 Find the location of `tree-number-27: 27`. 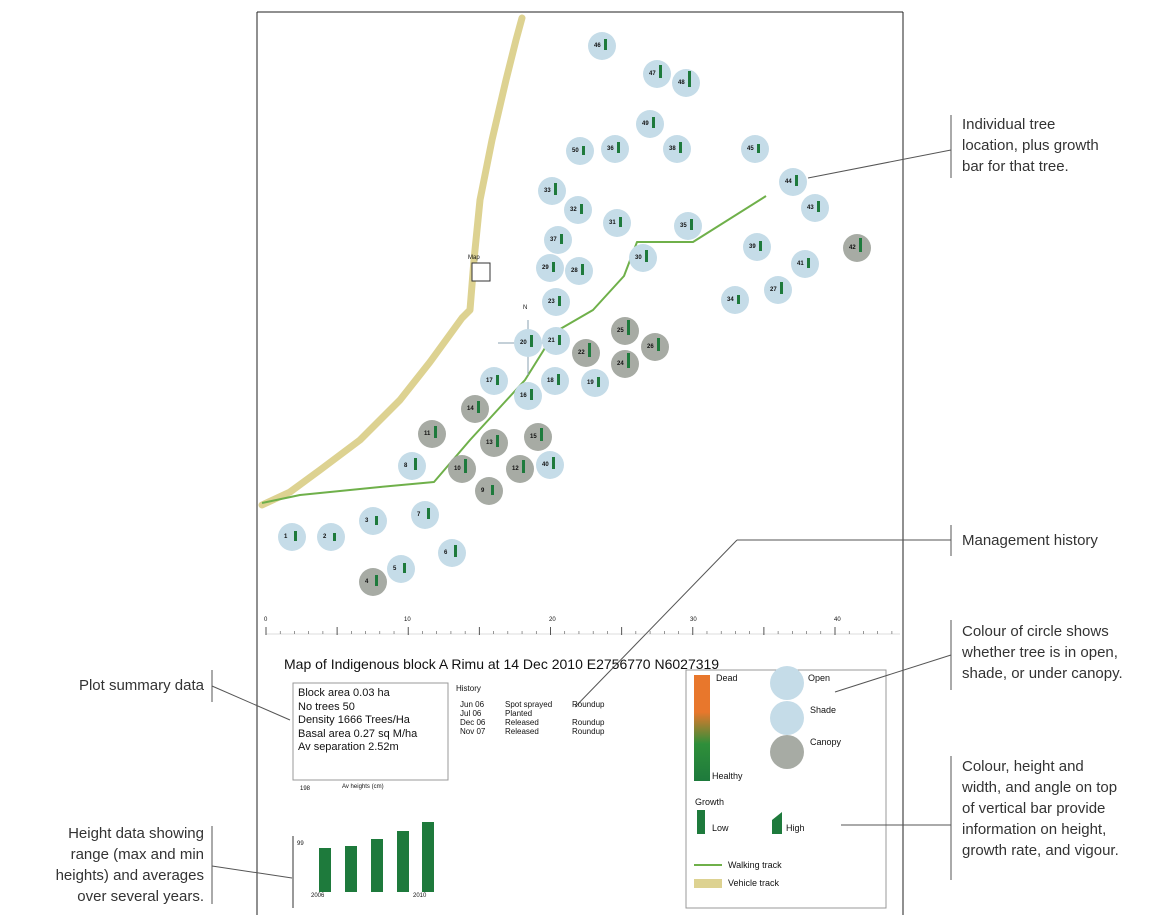

tree-number-27: 27 is located at coordinates (773, 290).